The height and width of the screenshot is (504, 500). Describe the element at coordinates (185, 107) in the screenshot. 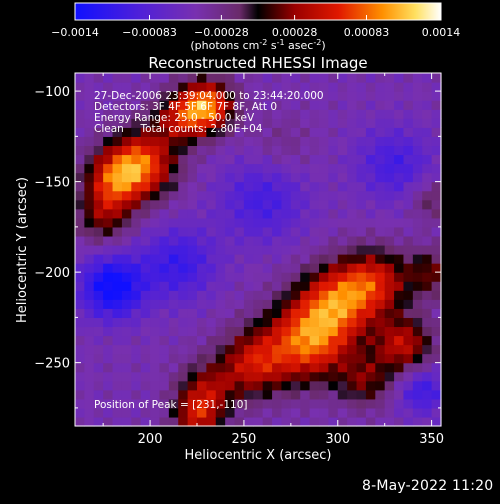

I see `detectors-text: Detectors: 3F 4F 5F 6F 7F 8F, Att 0` at that location.